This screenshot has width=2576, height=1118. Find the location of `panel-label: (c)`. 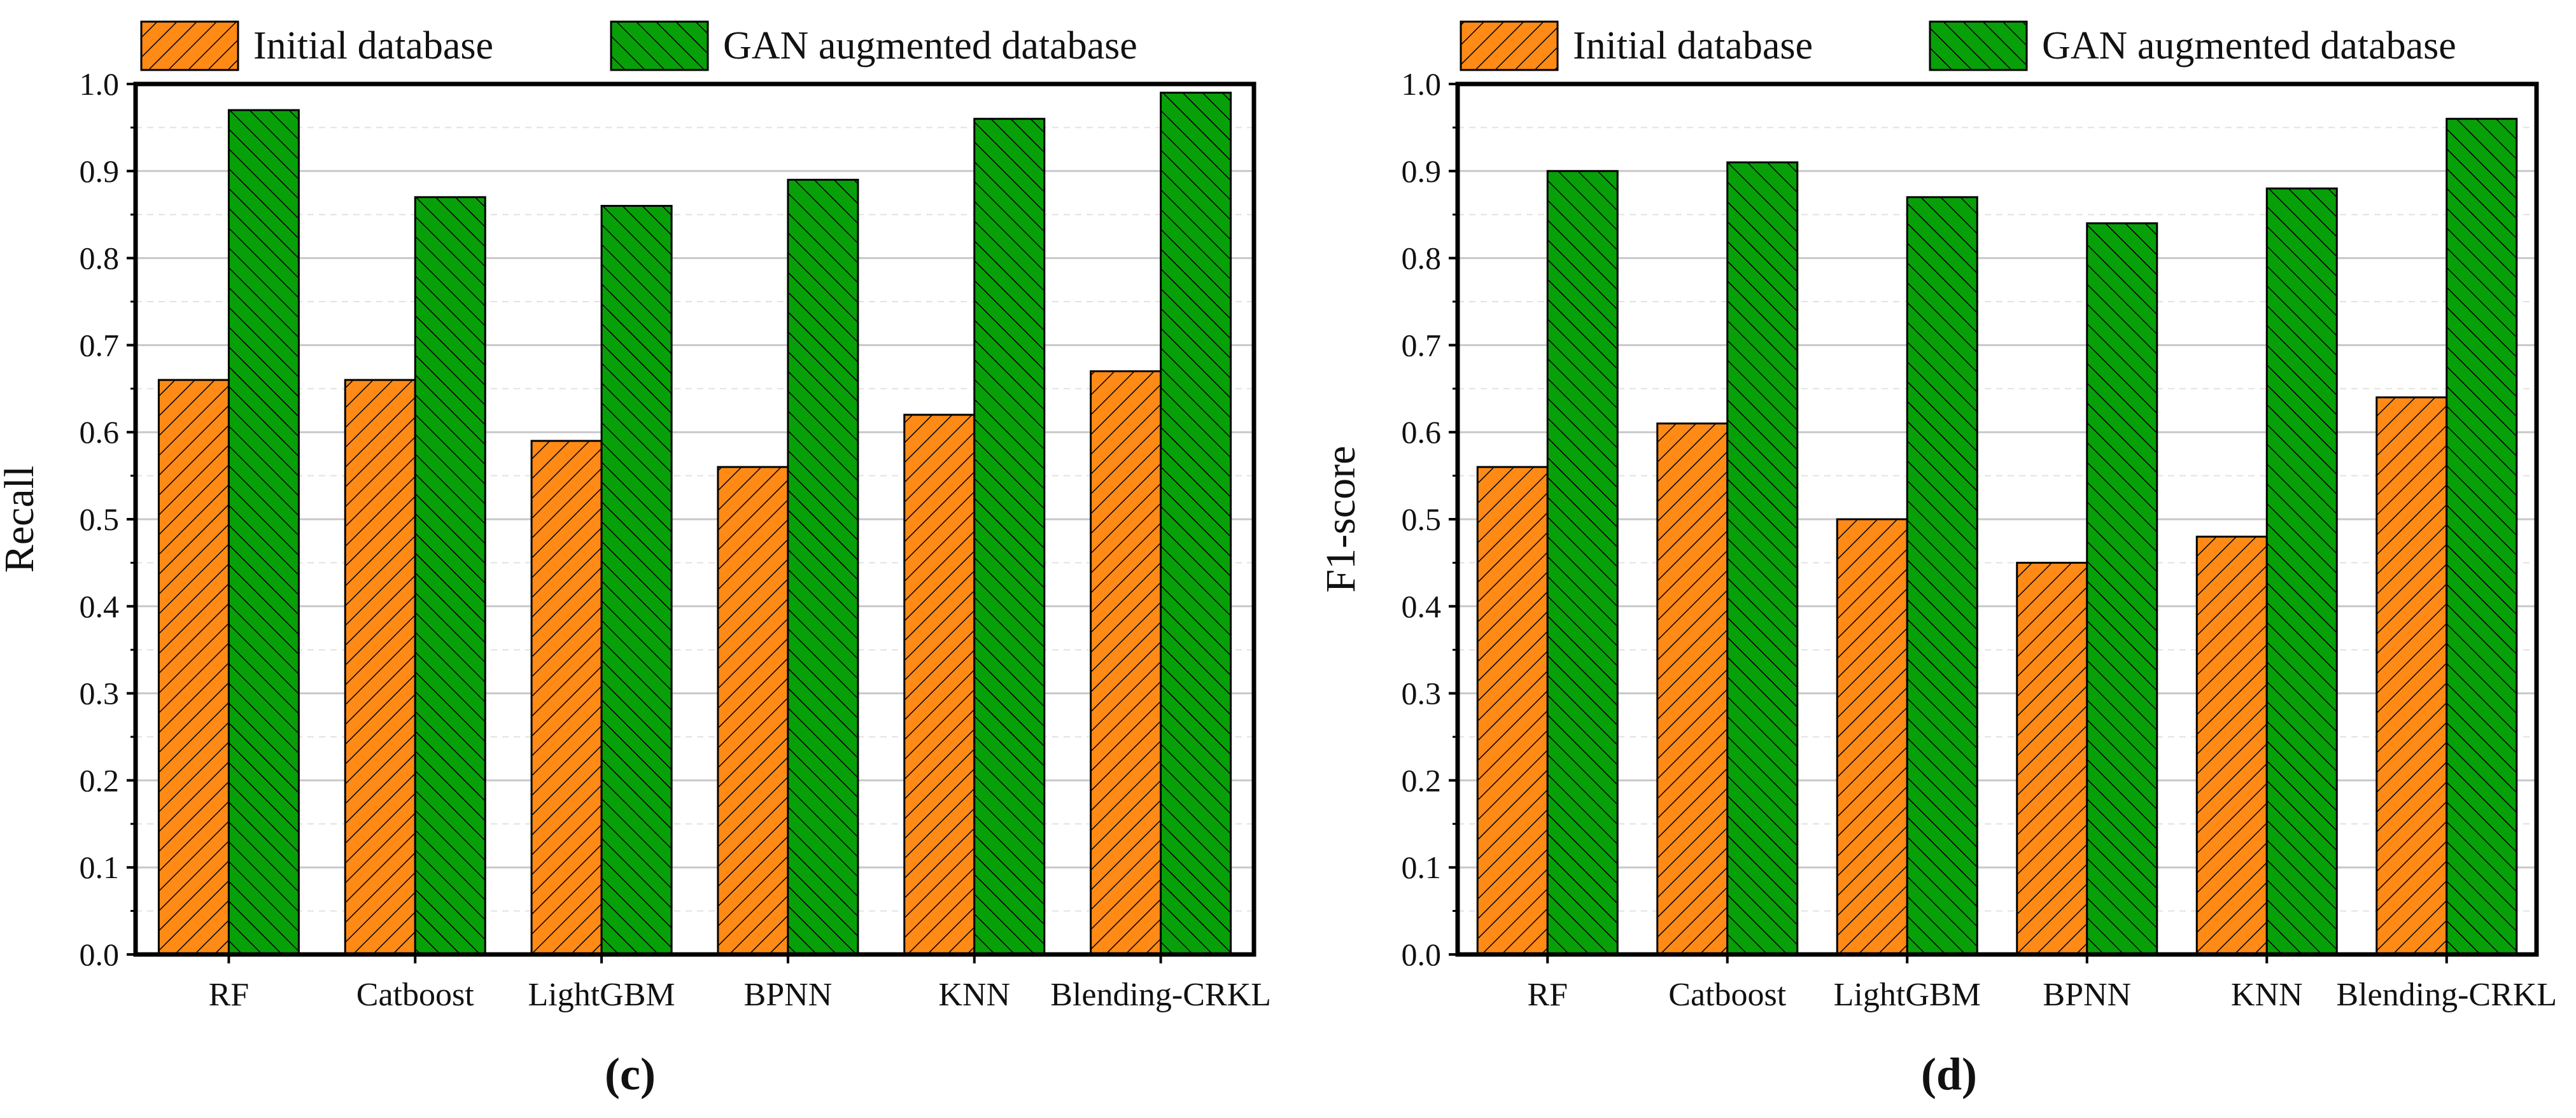

panel-label: (c) is located at coordinates (631, 1074).